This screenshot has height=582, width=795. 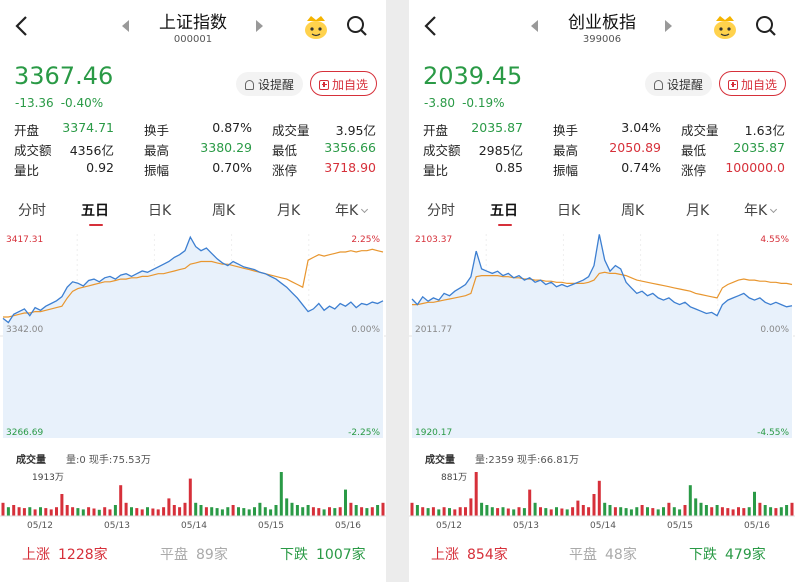 What do you see at coordinates (603, 526) in the screenshot?
I see `x-axis-date-label: 05/14` at bounding box center [603, 526].